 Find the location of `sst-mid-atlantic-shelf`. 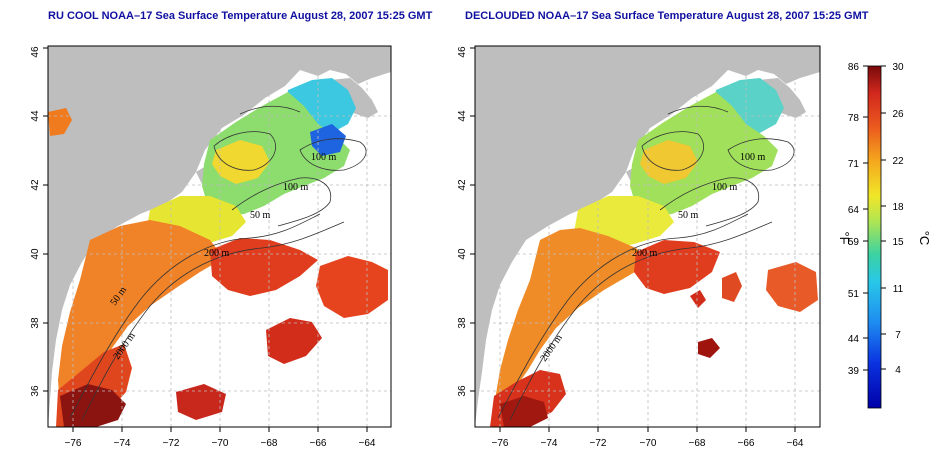

sst-mid-atlantic-shelf is located at coordinates (574, 316).